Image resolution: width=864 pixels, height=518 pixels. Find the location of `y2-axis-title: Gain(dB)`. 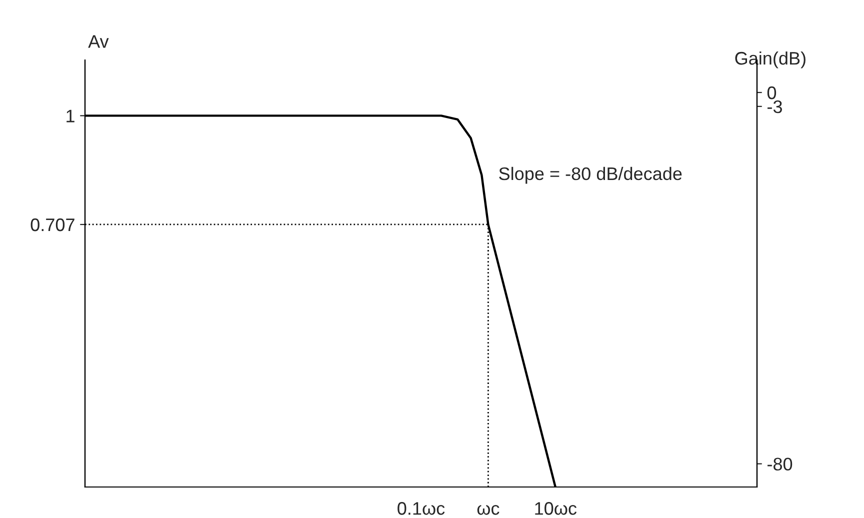

y2-axis-title: Gain(dB) is located at coordinates (770, 59).